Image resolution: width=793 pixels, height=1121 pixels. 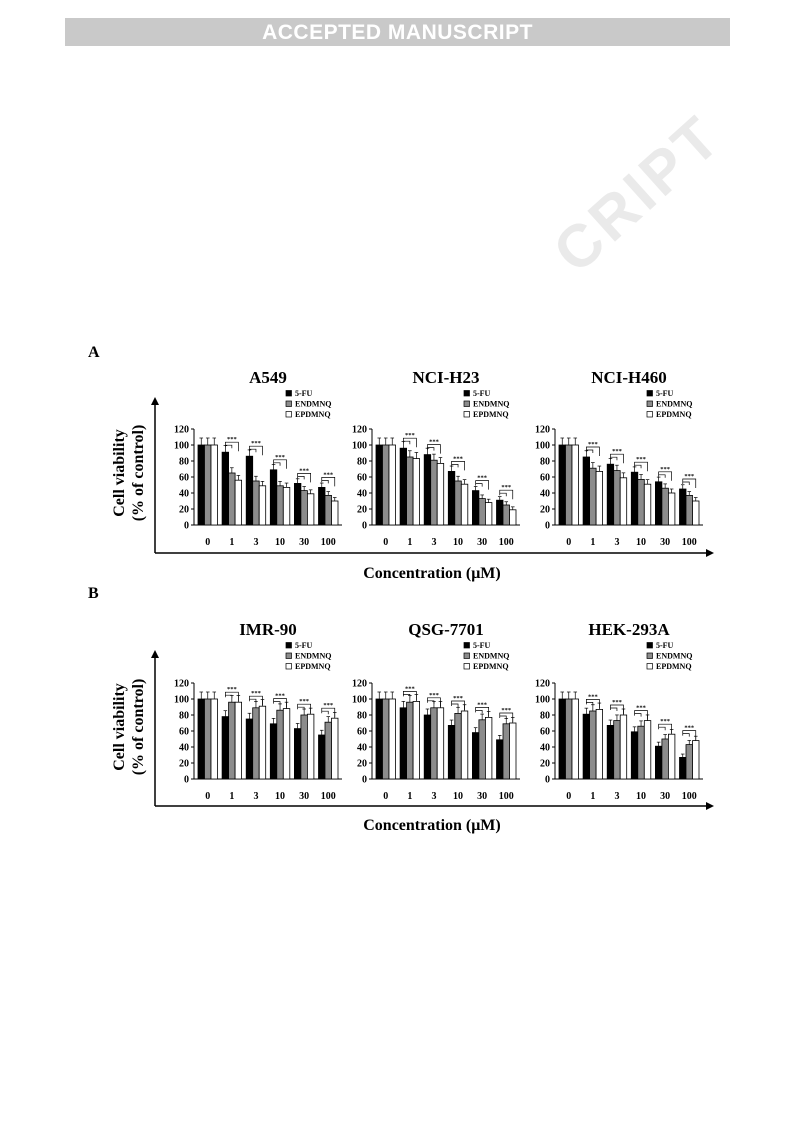 What do you see at coordinates (491, 404) in the screenshot?
I see `legend-label: ENDMNQ` at bounding box center [491, 404].